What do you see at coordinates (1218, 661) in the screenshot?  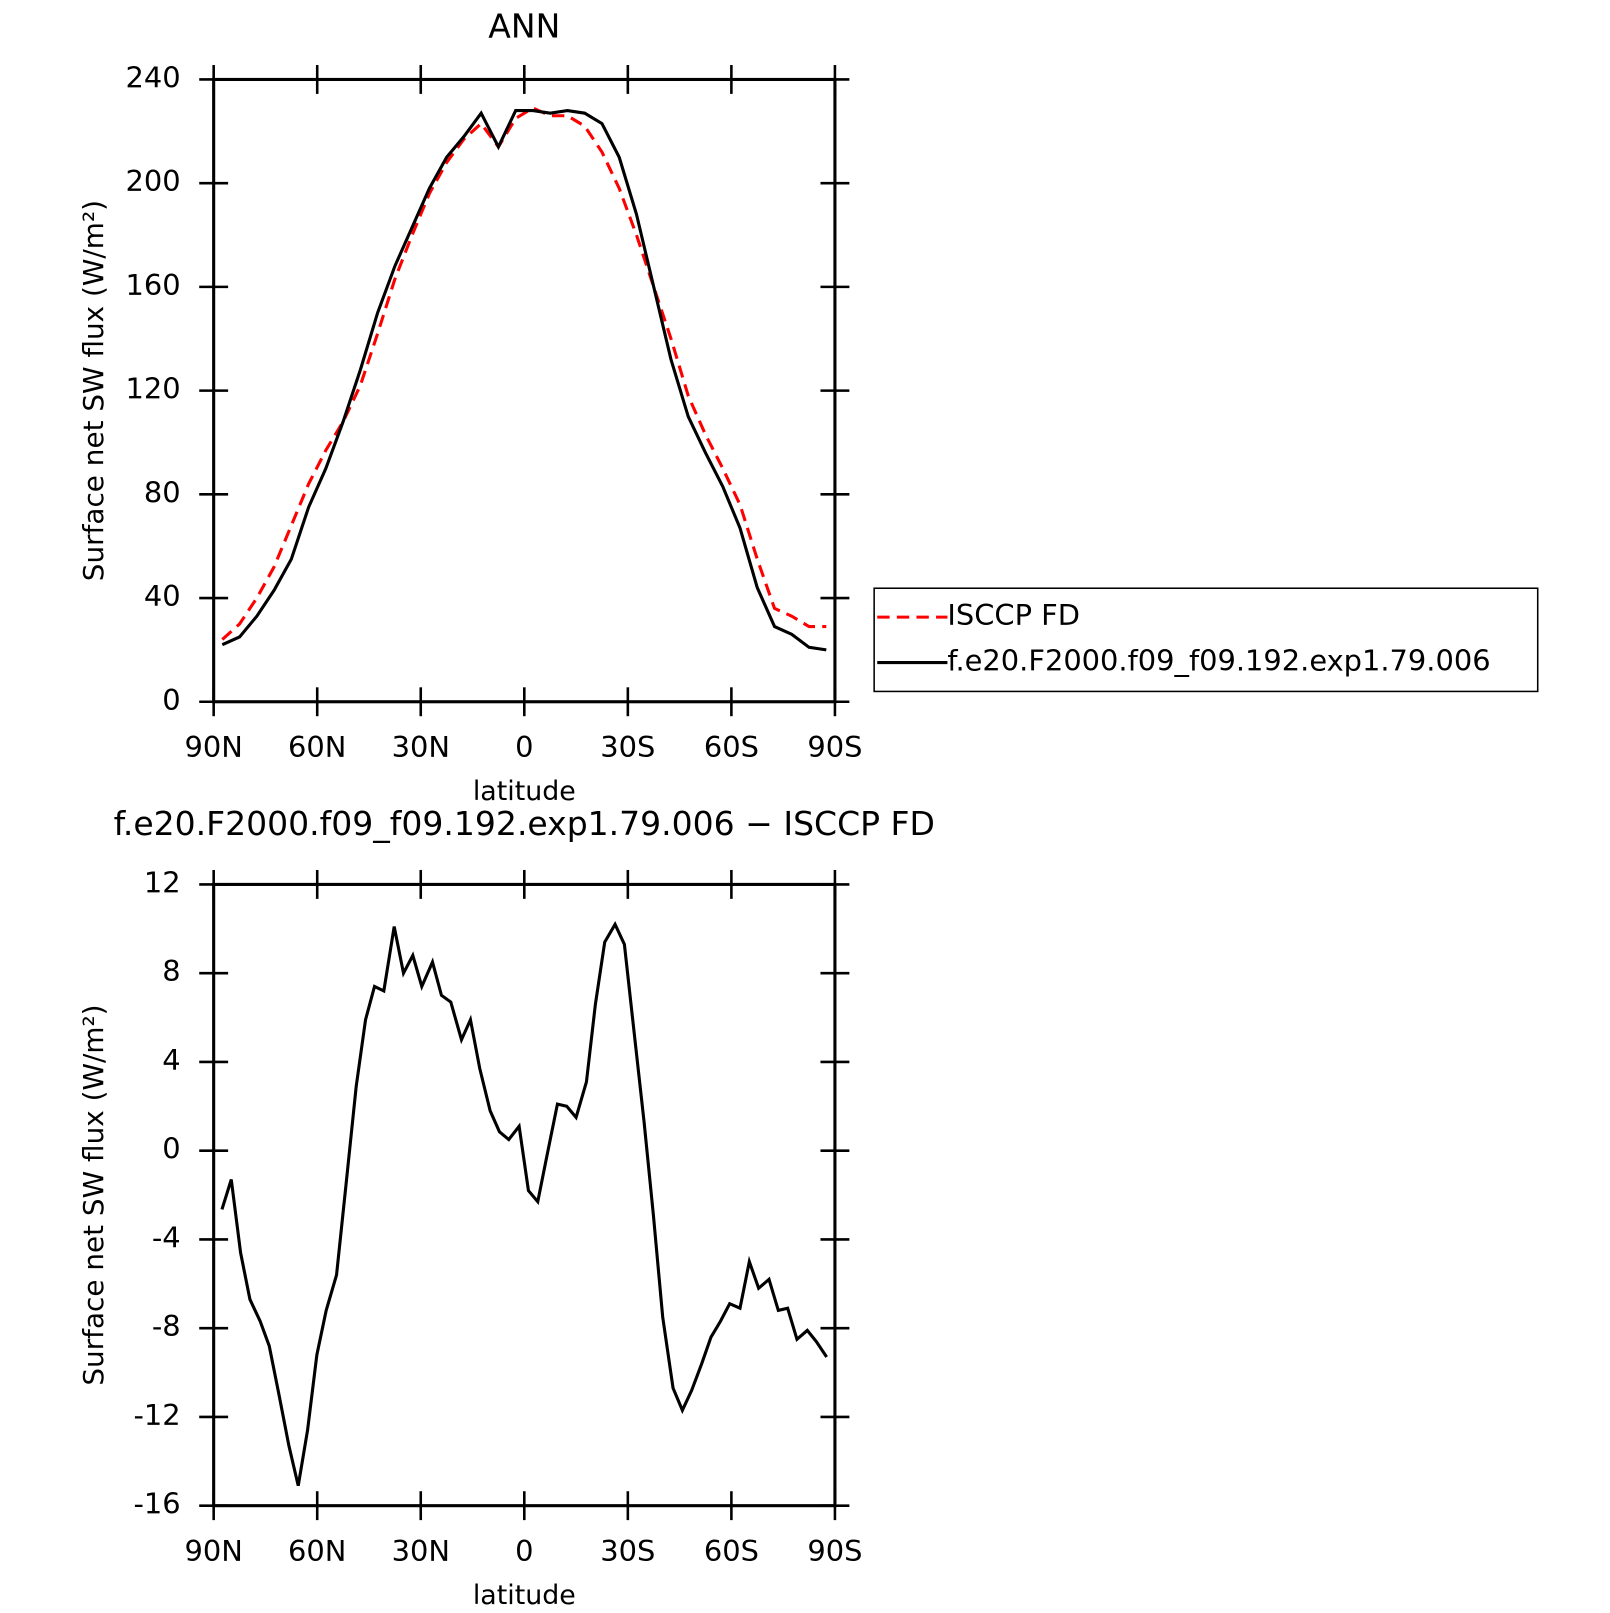 I see `legend-label: f.e20.F2000.f09_f09.192.exp1.79.006` at bounding box center [1218, 661].